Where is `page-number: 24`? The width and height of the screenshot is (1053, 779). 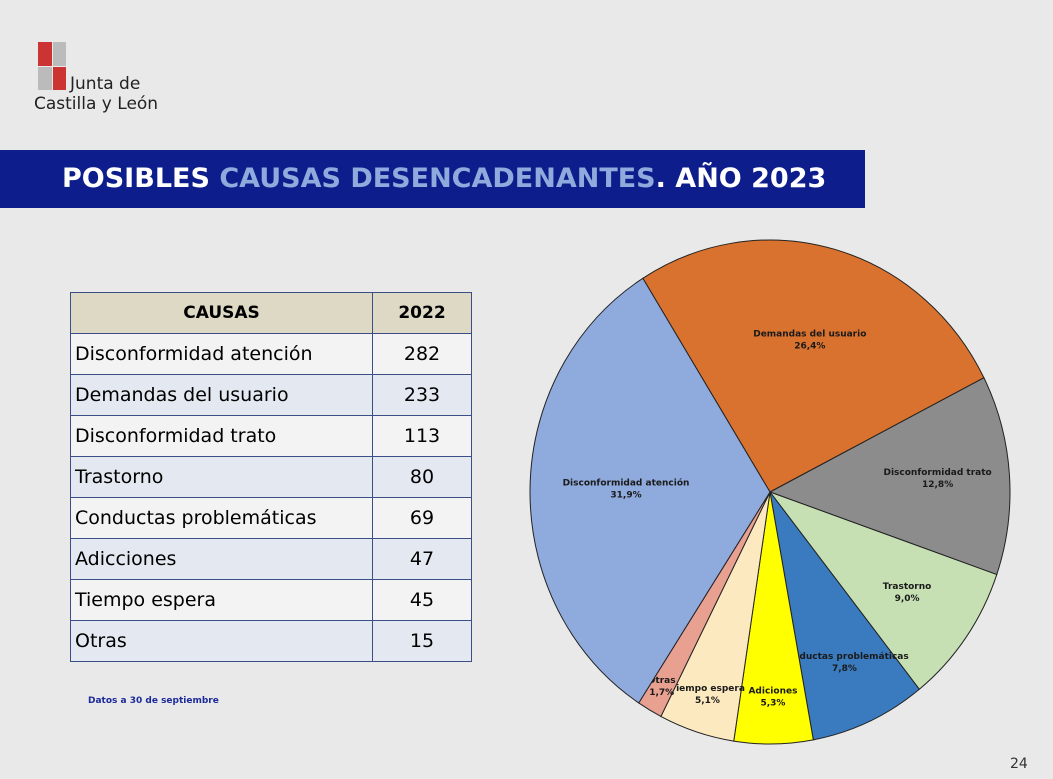
page-number: 24 is located at coordinates (1019, 764).